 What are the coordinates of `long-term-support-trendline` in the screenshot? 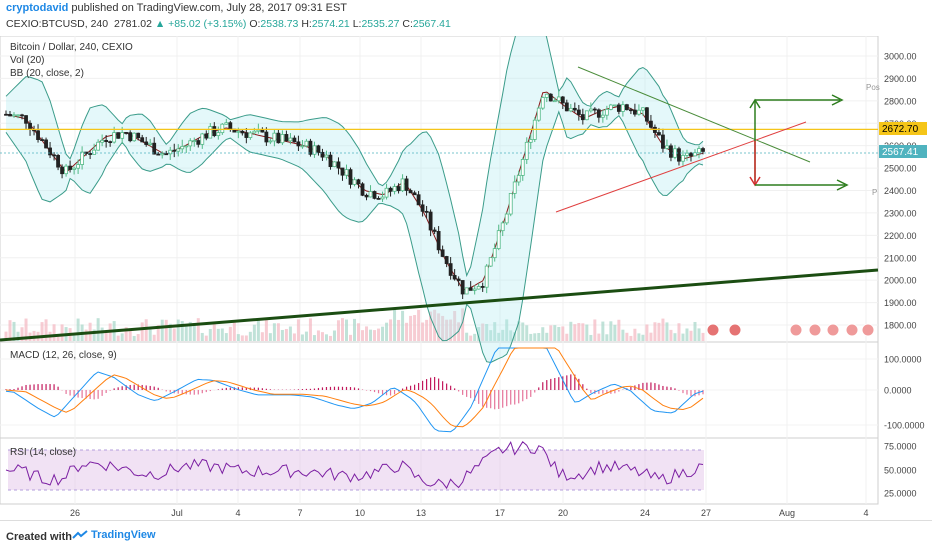 It's located at (439, 305).